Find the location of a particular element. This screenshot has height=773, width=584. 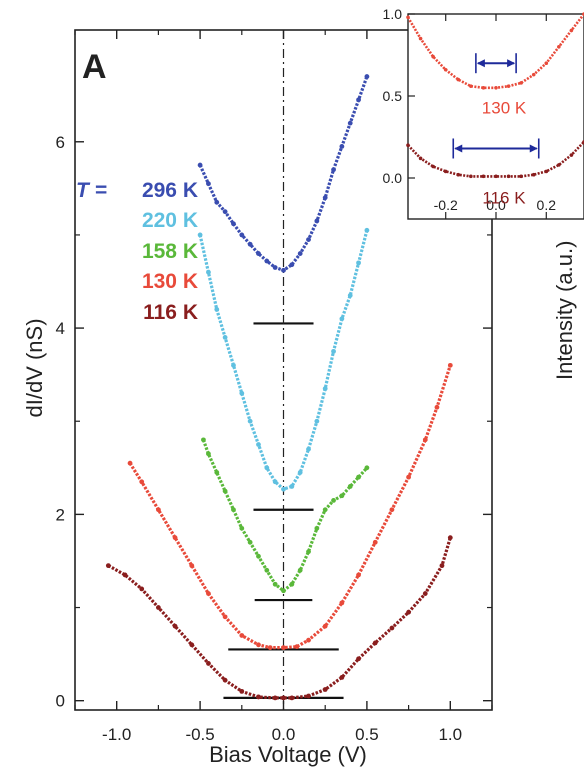

y-tick-label: 4 is located at coordinates (60, 328).